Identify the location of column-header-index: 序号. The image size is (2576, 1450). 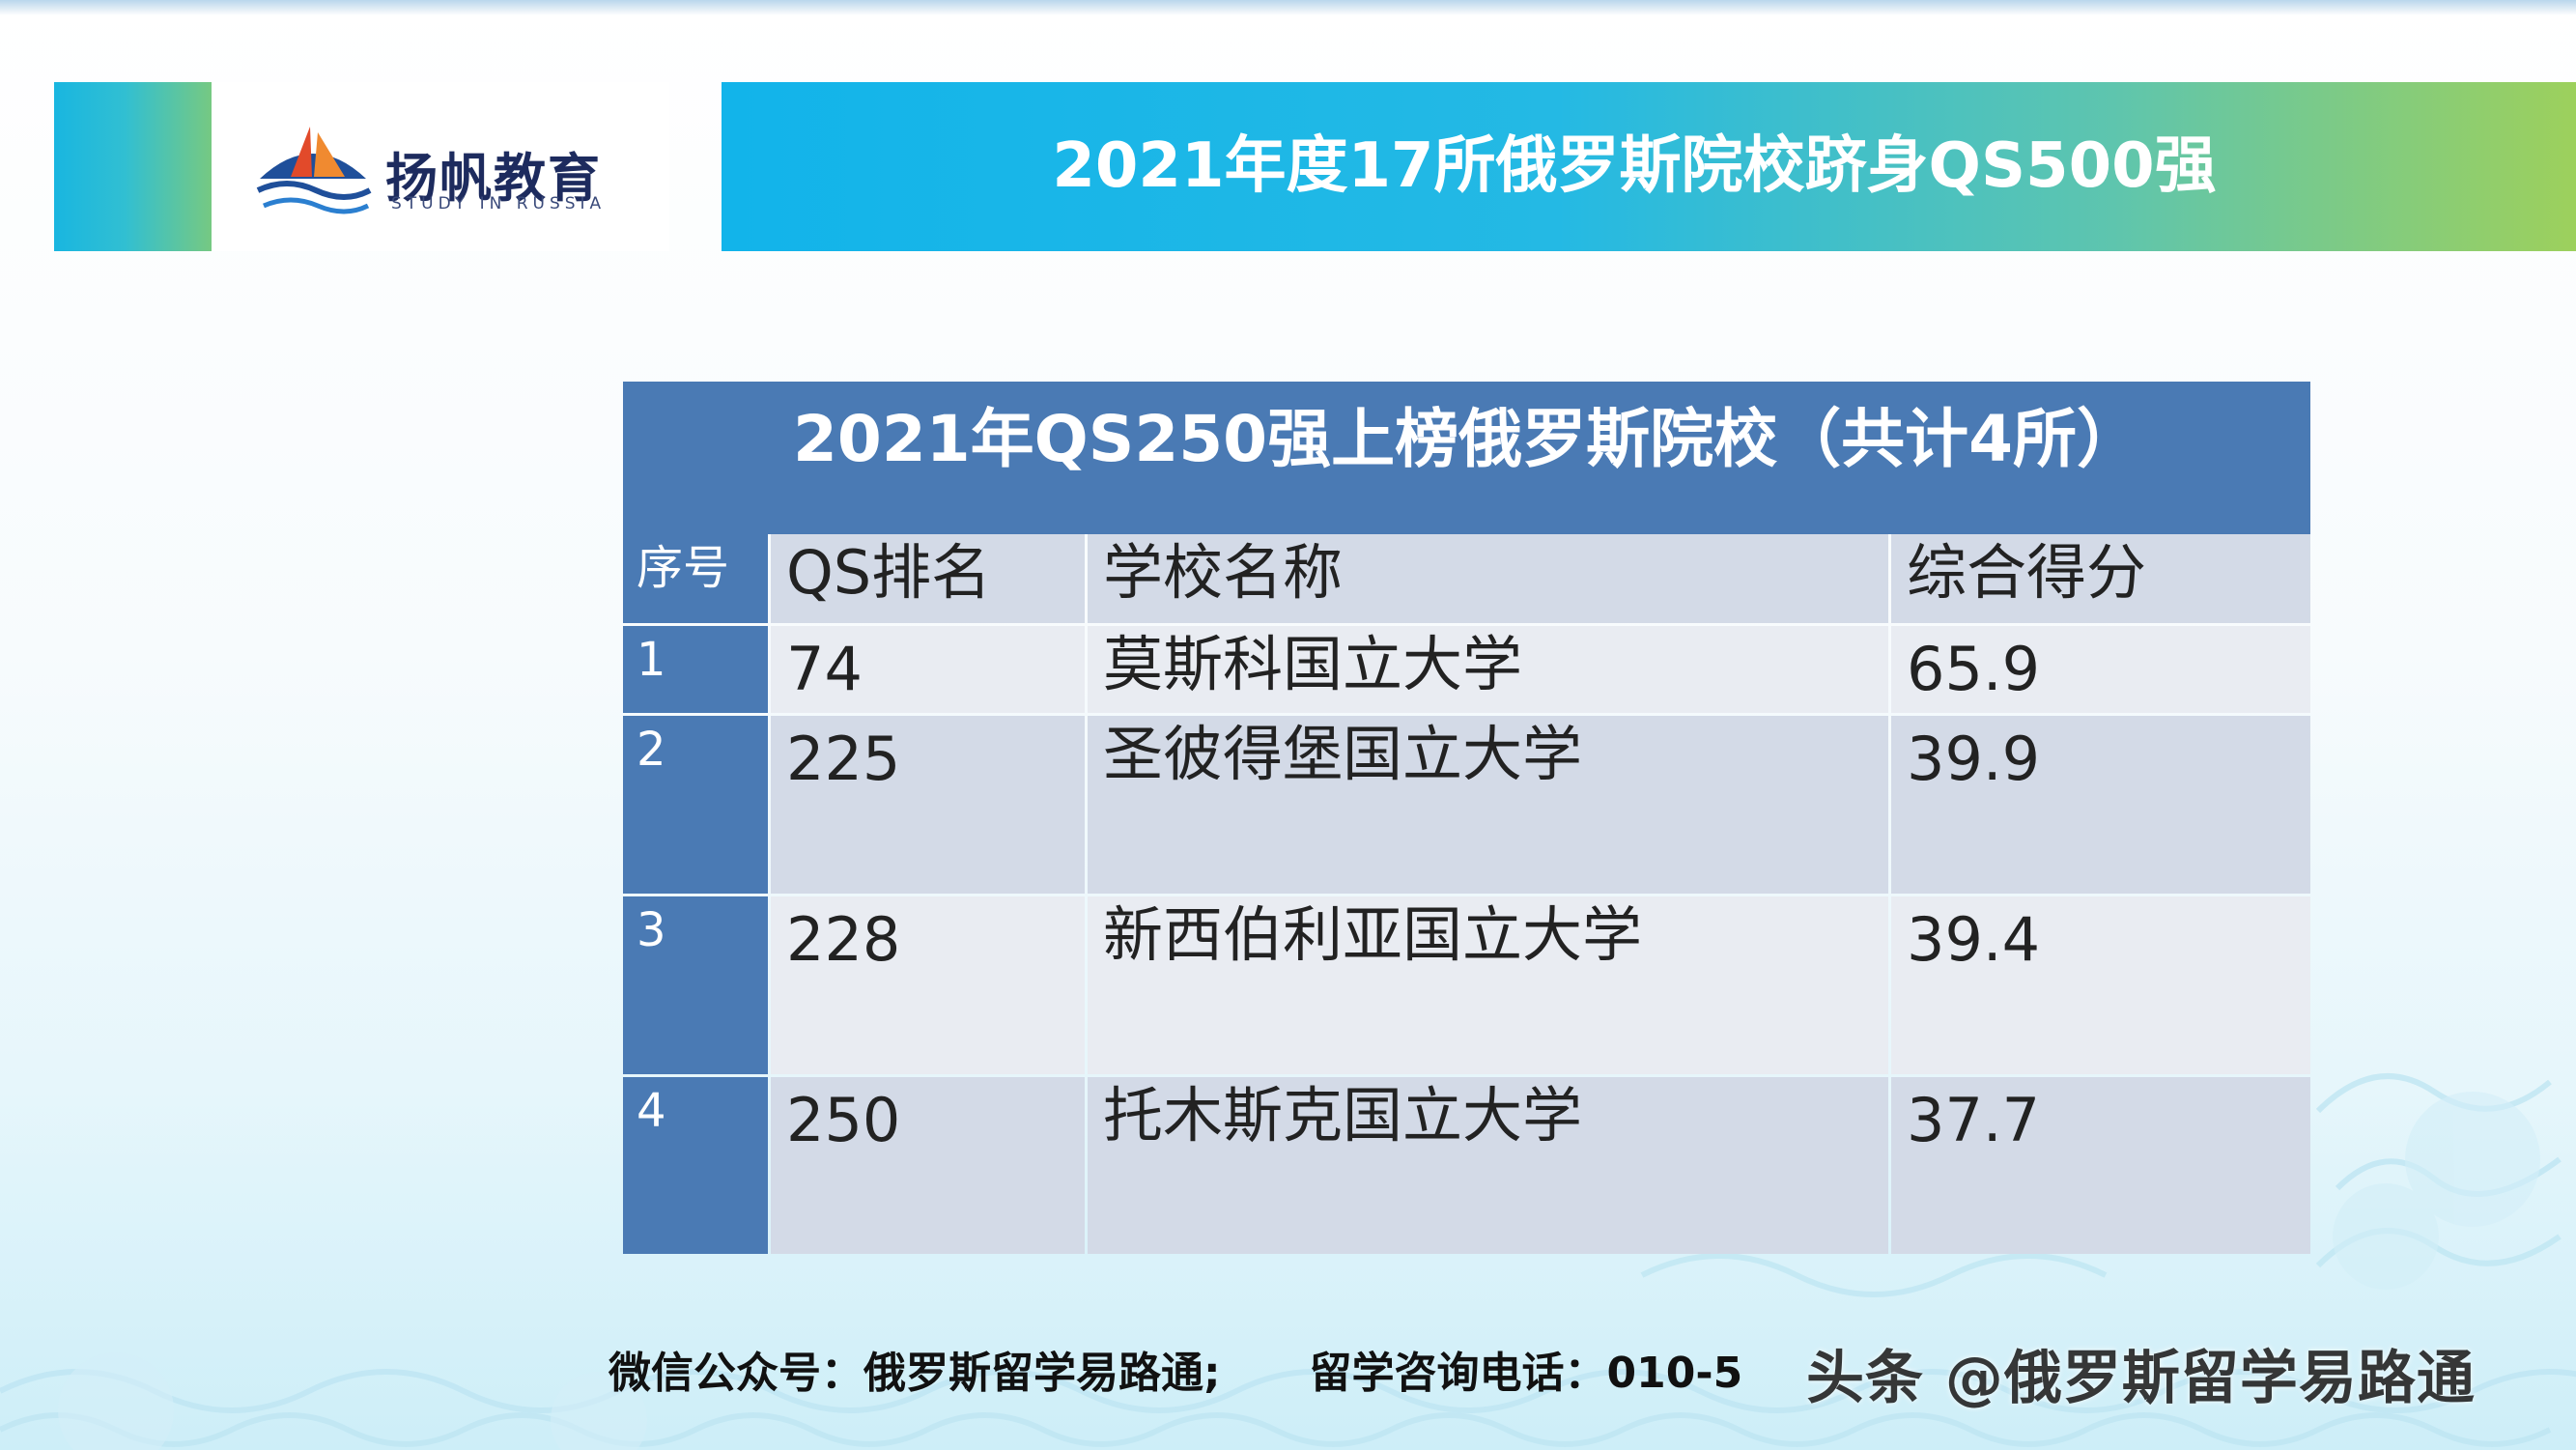
(695, 579).